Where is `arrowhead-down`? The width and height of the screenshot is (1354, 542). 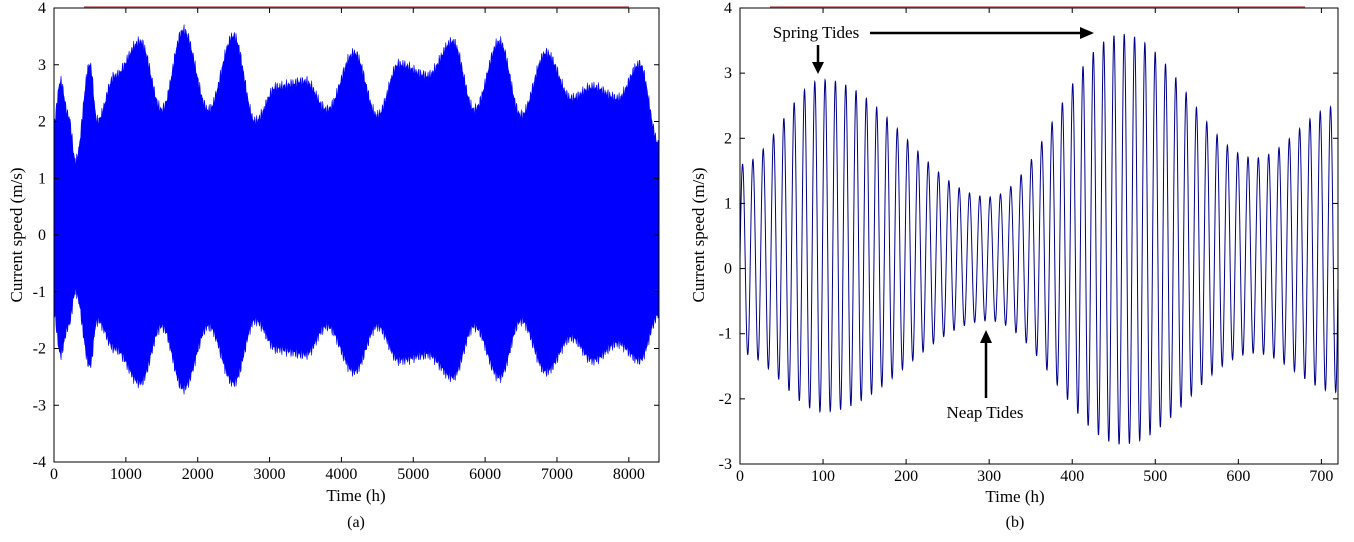 arrowhead-down is located at coordinates (818, 68).